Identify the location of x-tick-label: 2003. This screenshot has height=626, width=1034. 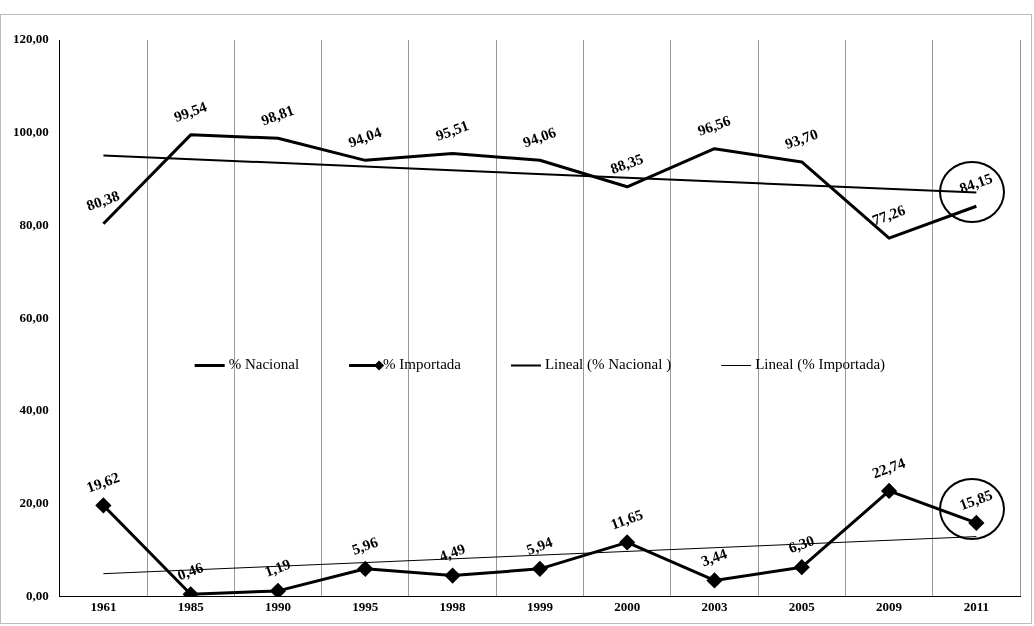
(714, 606).